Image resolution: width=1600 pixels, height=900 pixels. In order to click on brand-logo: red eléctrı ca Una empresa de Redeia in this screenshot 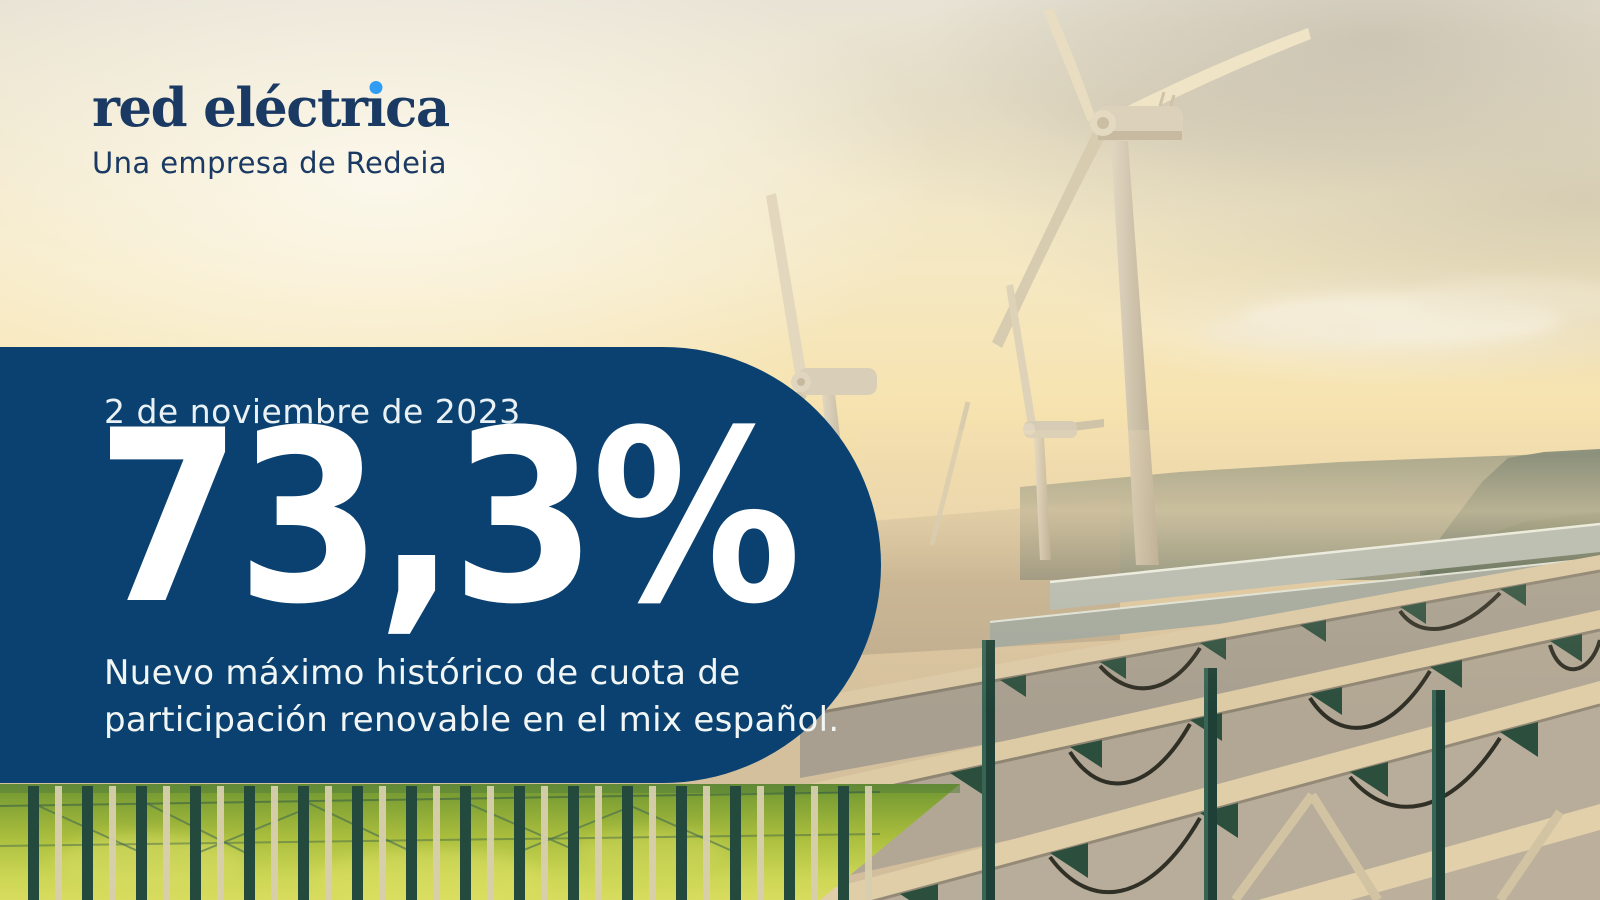, I will do `click(271, 128)`.